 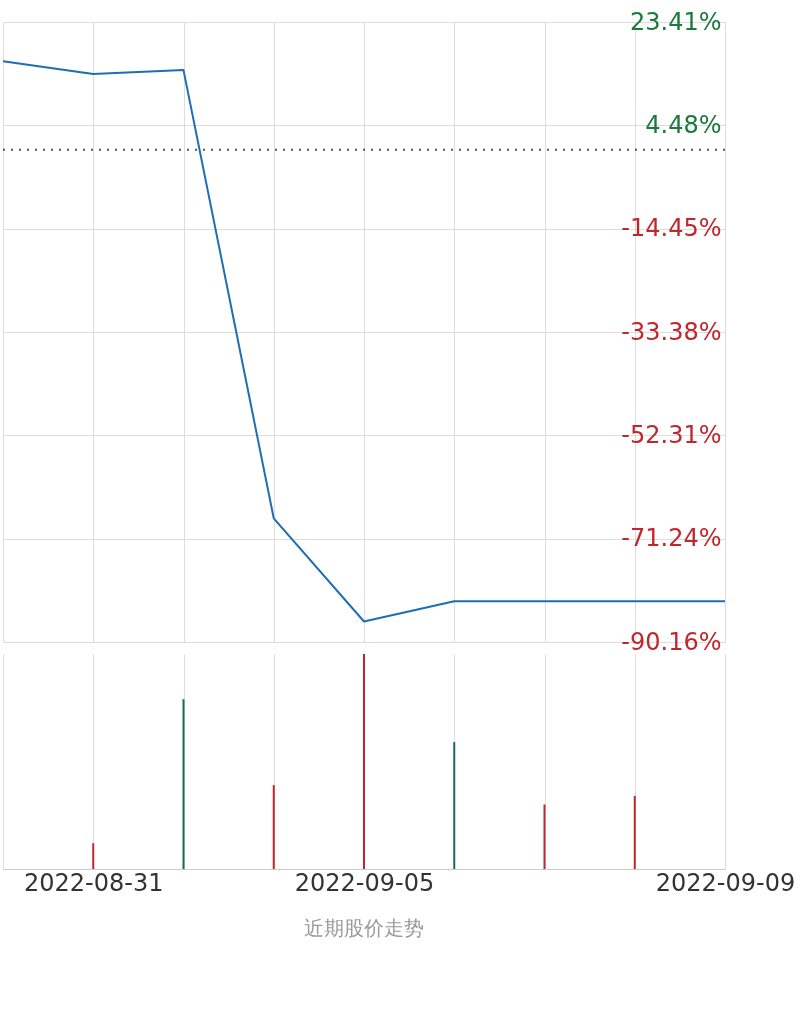 I want to click on text: 近期股价走势, so click(x=364, y=928).